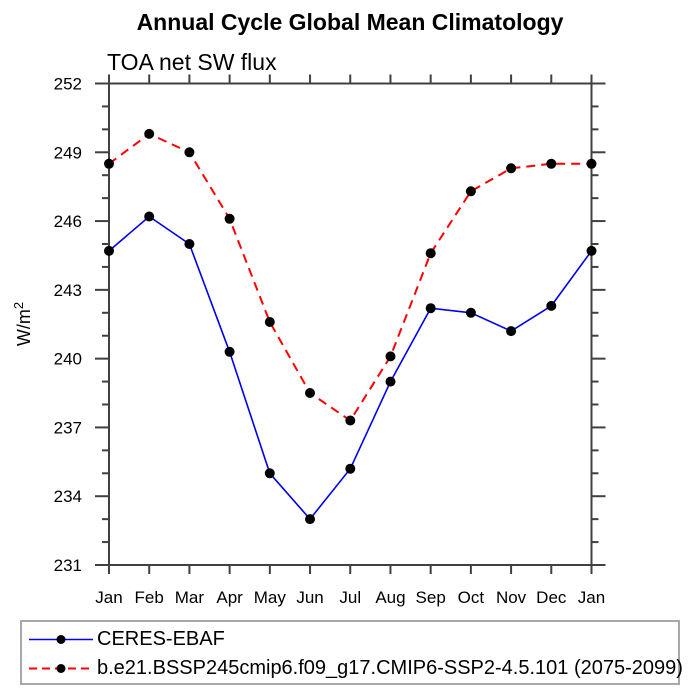 This screenshot has width=700, height=700. What do you see at coordinates (309, 597) in the screenshot?
I see `x-tick-label: Jun` at bounding box center [309, 597].